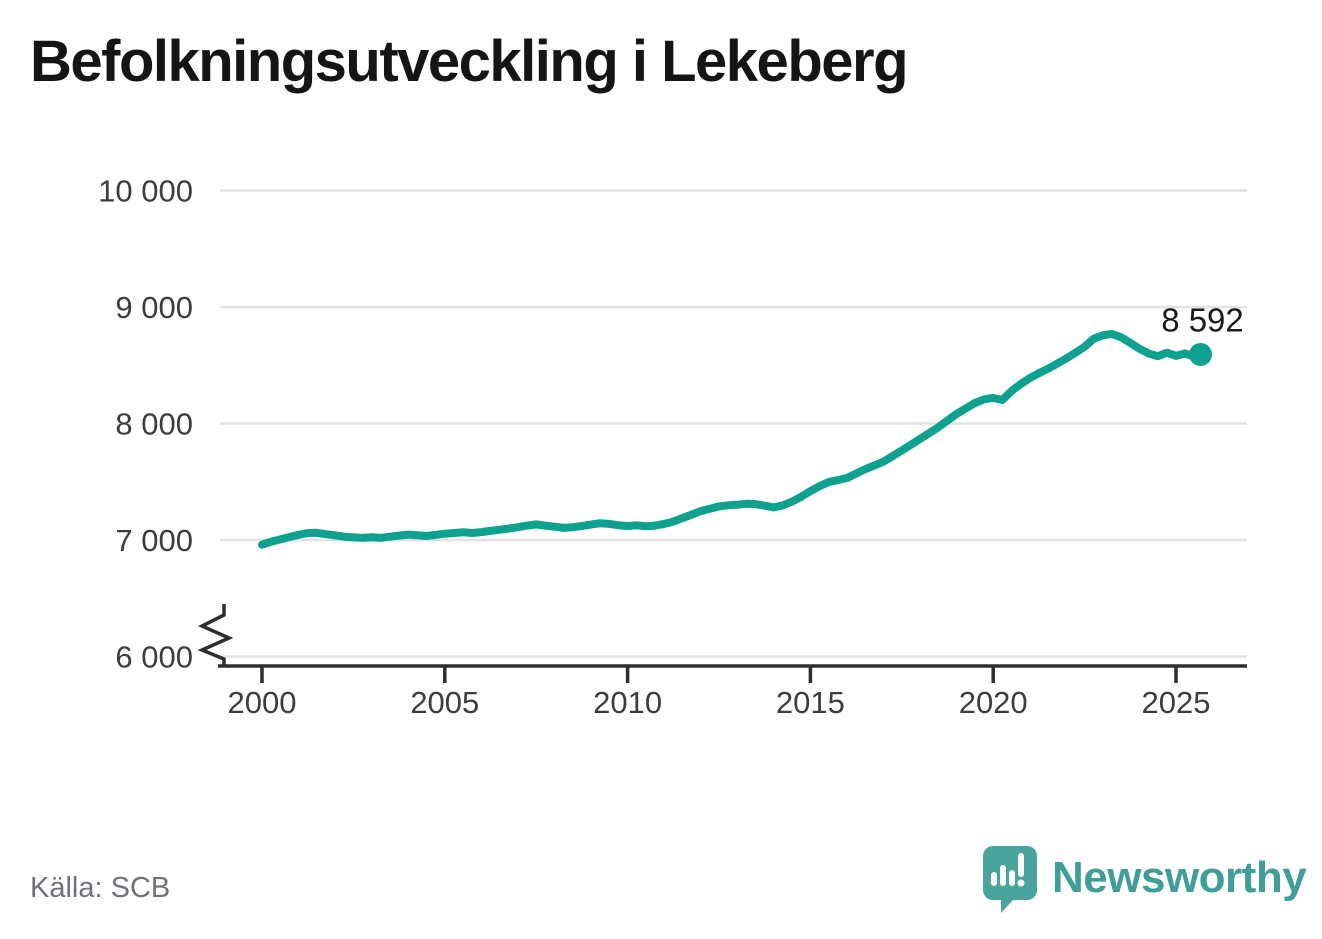  I want to click on y-tick-label: 6 000, so click(154, 657).